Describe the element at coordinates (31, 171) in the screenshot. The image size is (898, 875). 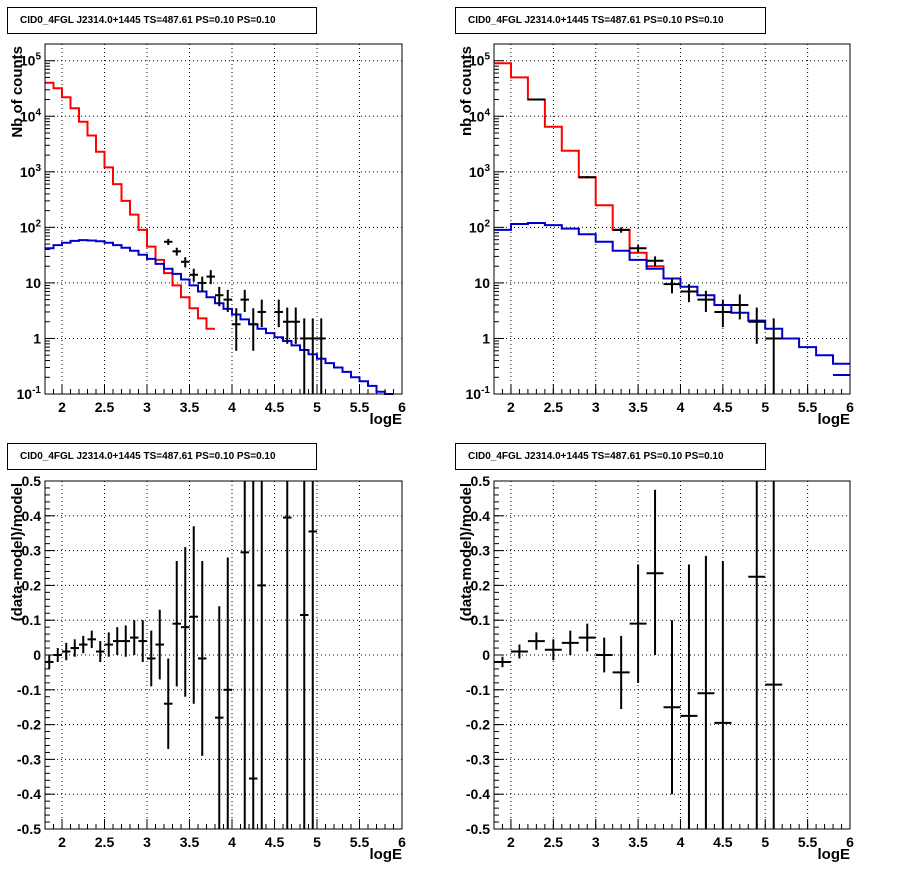
I see `y-tick-label: 10³` at that location.